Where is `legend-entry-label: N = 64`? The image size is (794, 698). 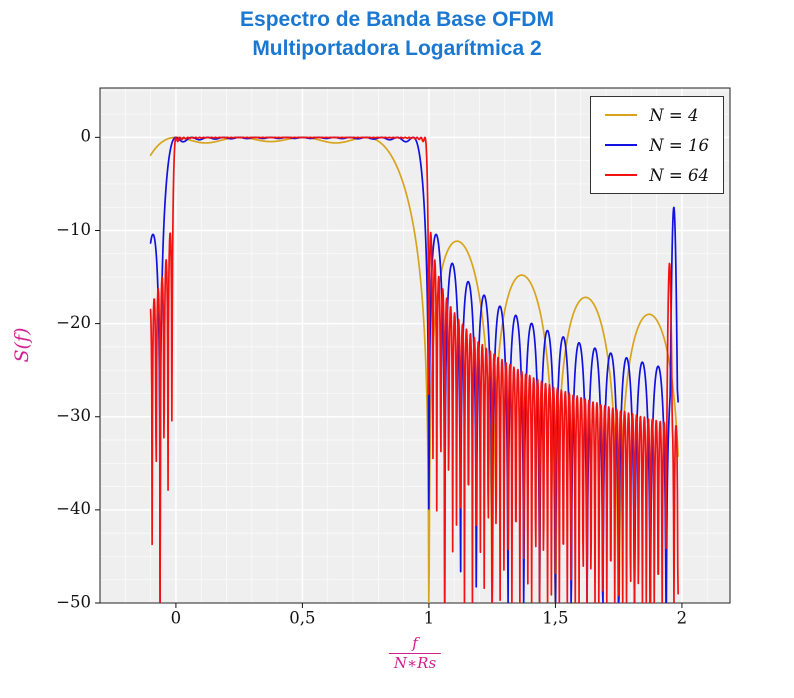
legend-entry-label: N = 64 is located at coordinates (679, 175).